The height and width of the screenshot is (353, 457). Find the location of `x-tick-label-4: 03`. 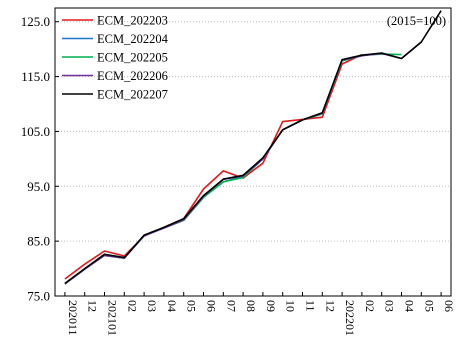

x-tick-label-4: 03 is located at coordinates (152, 306).